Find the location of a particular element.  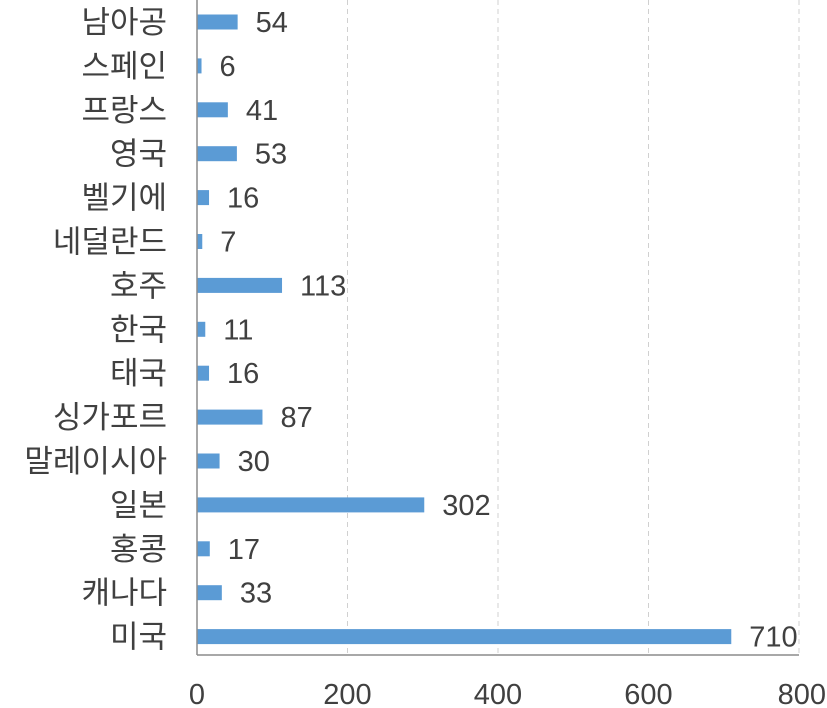

value-label: 41 is located at coordinates (262, 111).